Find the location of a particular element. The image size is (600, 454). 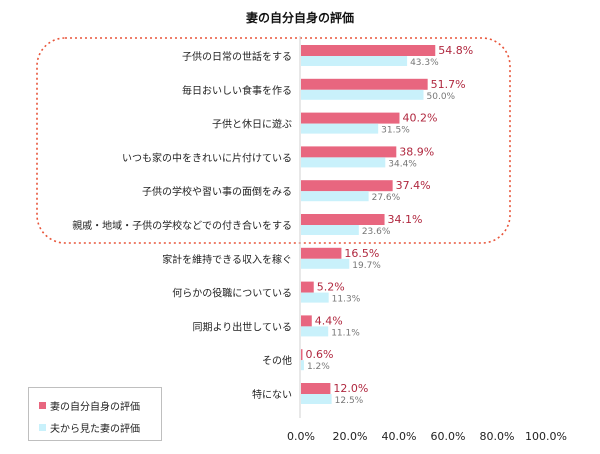

value-label-self: 38.9% is located at coordinates (416, 151).